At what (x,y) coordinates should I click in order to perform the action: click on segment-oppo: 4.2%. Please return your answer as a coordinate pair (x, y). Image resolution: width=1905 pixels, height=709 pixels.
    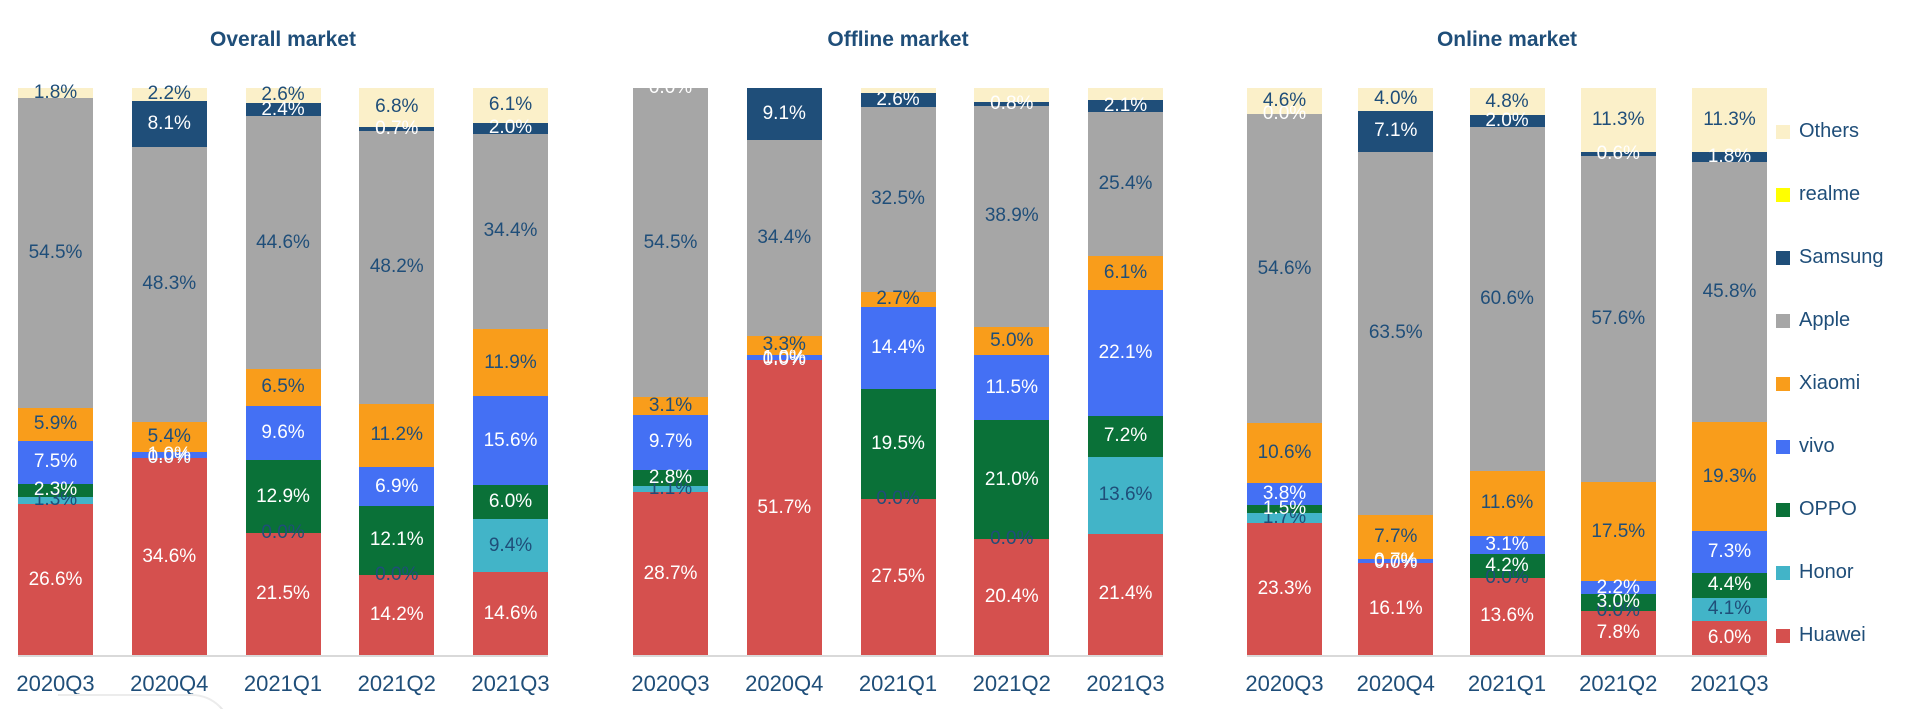
    Looking at the image, I should click on (1507, 565).